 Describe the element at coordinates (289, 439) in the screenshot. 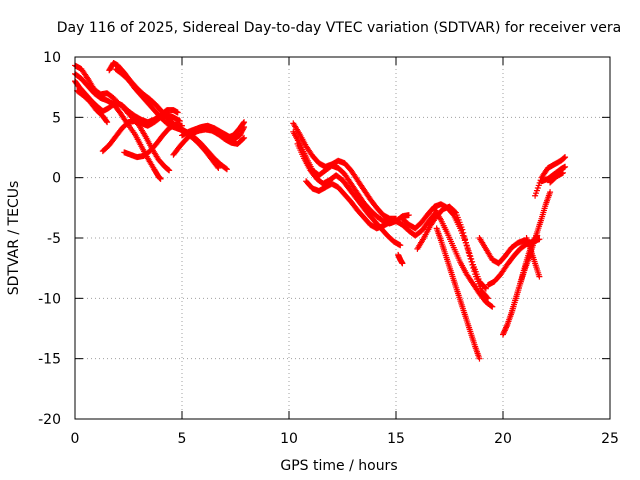

I see `x-tick-label: 10` at that location.